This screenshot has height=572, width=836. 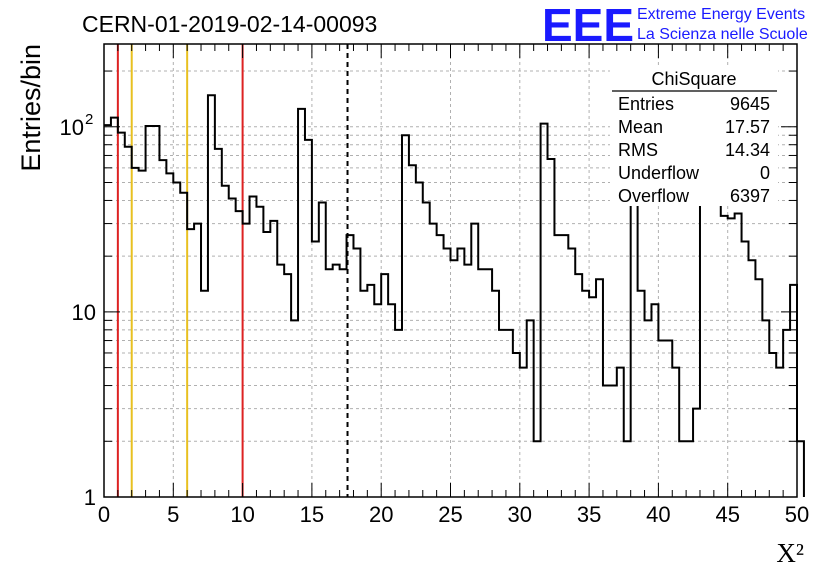 What do you see at coordinates (31, 108) in the screenshot?
I see `y-axis-label: Entries/bin` at bounding box center [31, 108].